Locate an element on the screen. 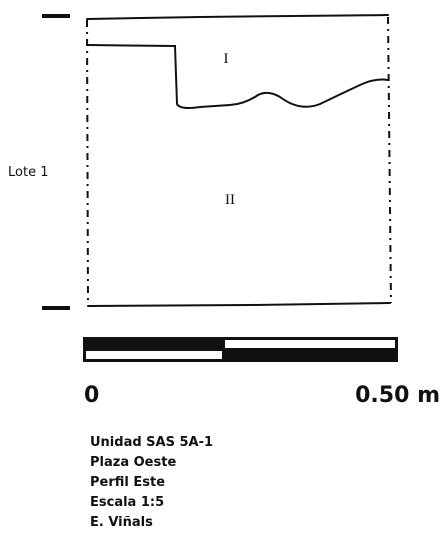 The width and height of the screenshot is (446, 546). lot-label: Lote 1 is located at coordinates (28, 172).